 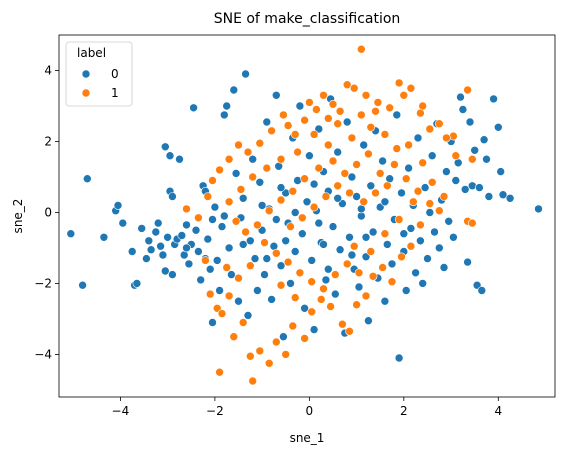 I want to click on x-axis-label: sne_1, so click(x=307, y=438).